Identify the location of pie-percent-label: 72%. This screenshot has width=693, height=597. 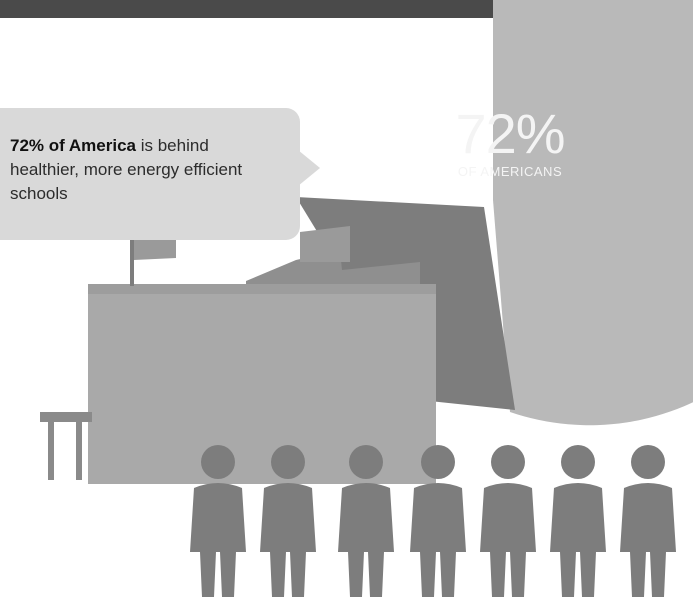
(510, 133).